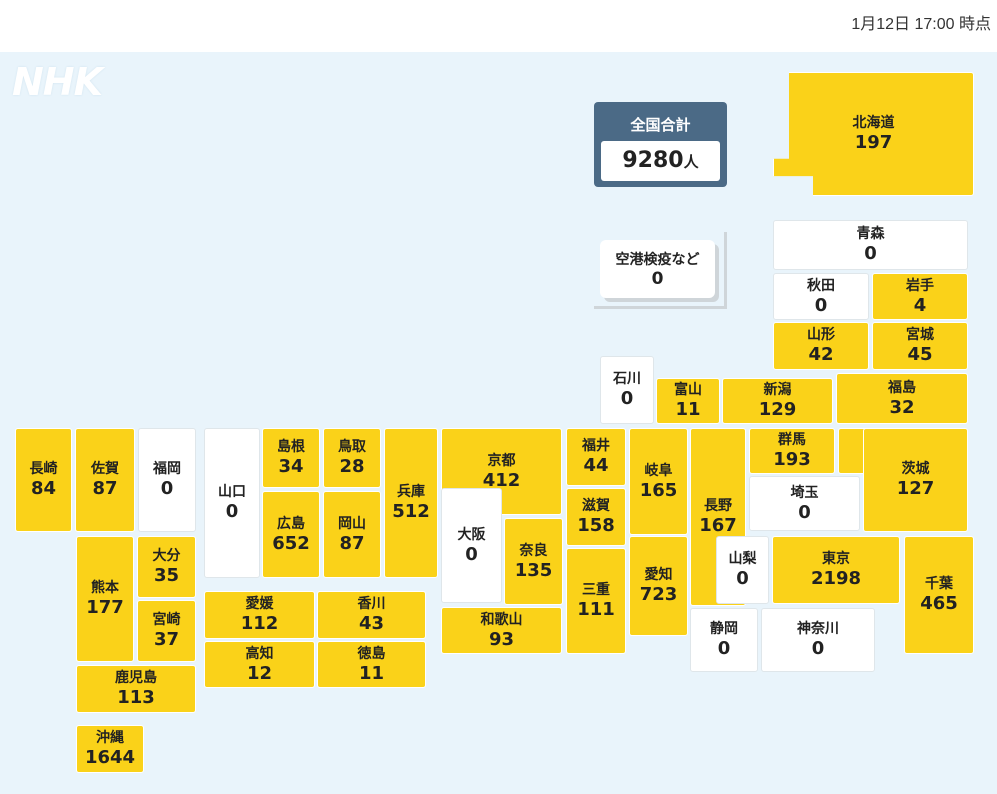 The width and height of the screenshot is (997, 794). I want to click on prefecture-aomori: 青森 0, so click(870, 245).